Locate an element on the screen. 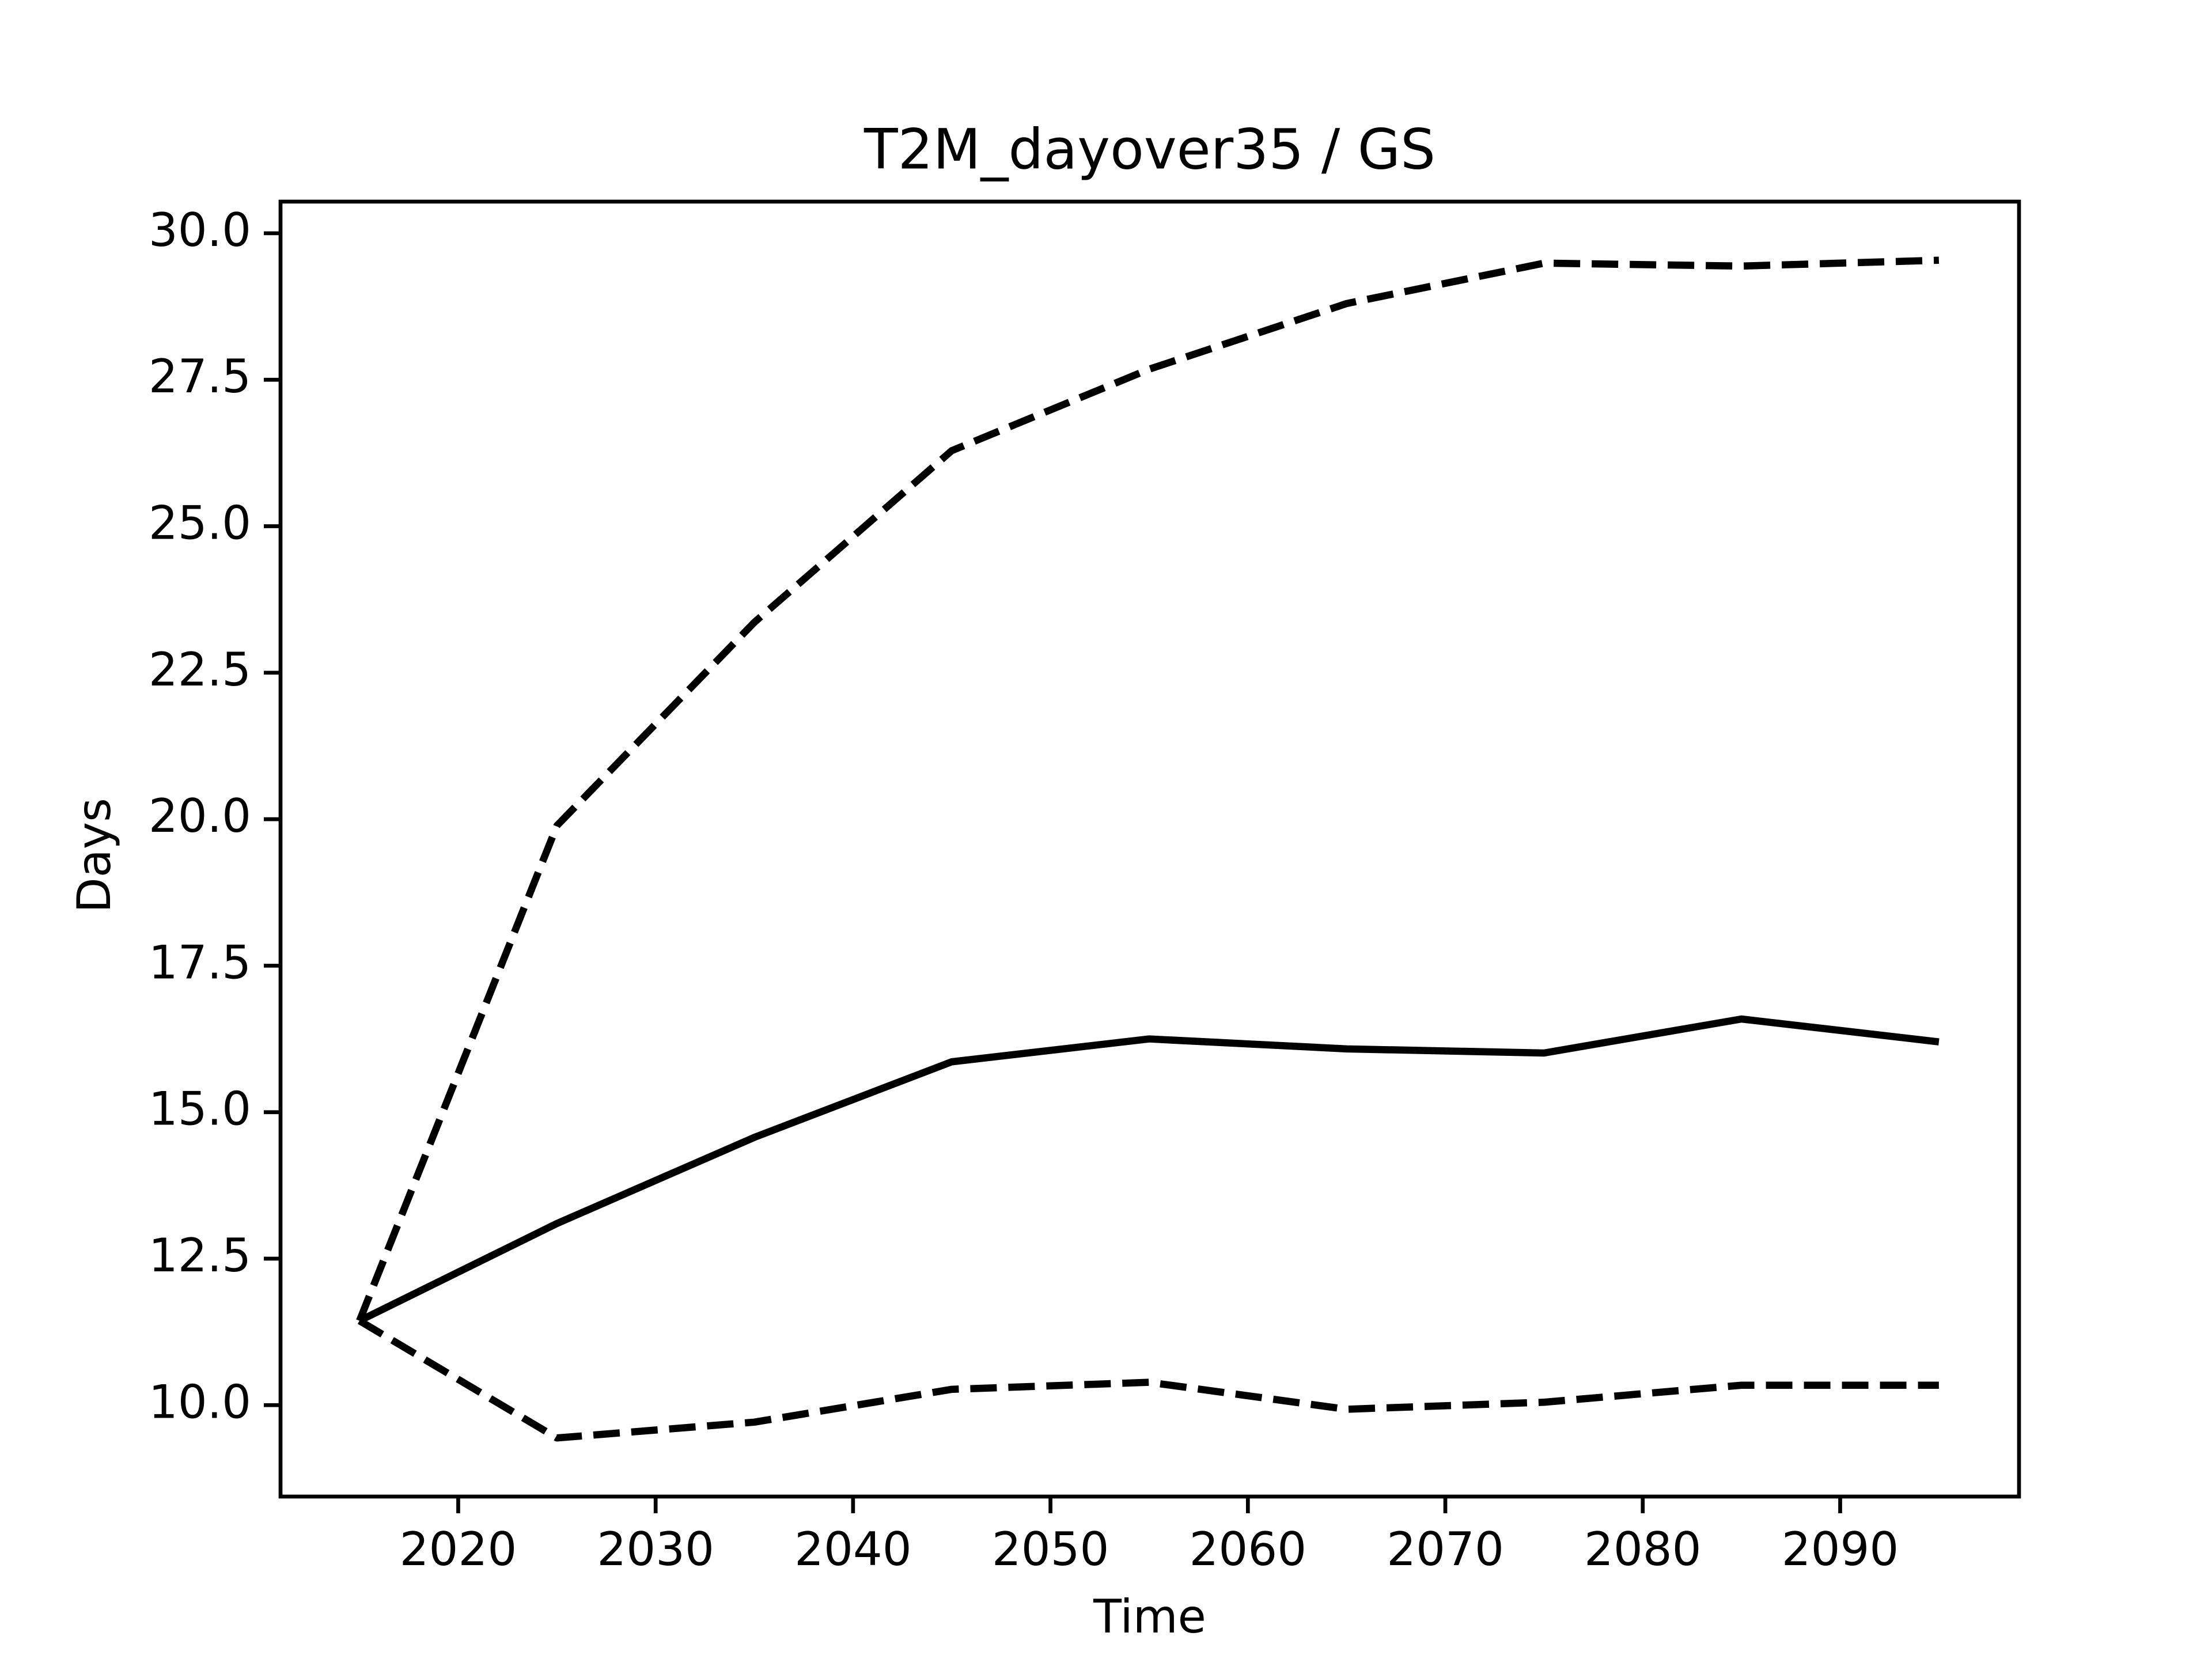 This screenshot has width=2212, height=1659. y-tick-label: 27.5 is located at coordinates (200, 376).